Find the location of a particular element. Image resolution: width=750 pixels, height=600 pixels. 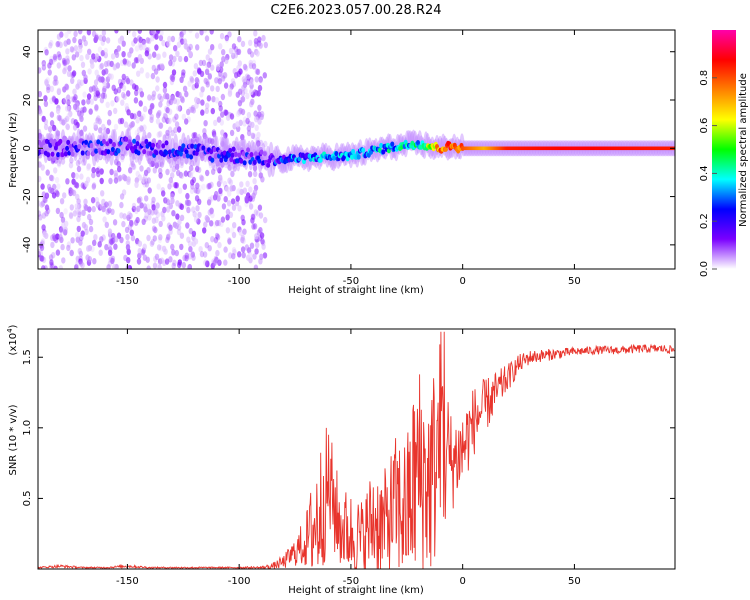

snr-multiplier-close: ) is located at coordinates (13, 326).